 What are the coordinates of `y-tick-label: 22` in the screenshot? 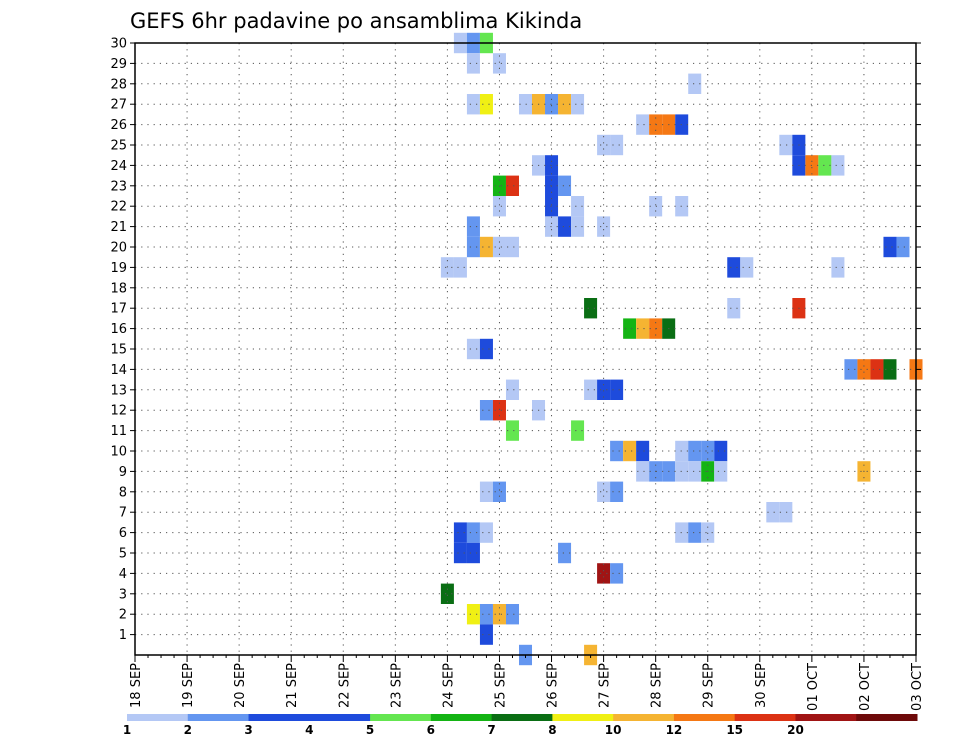 It's located at (118, 207).